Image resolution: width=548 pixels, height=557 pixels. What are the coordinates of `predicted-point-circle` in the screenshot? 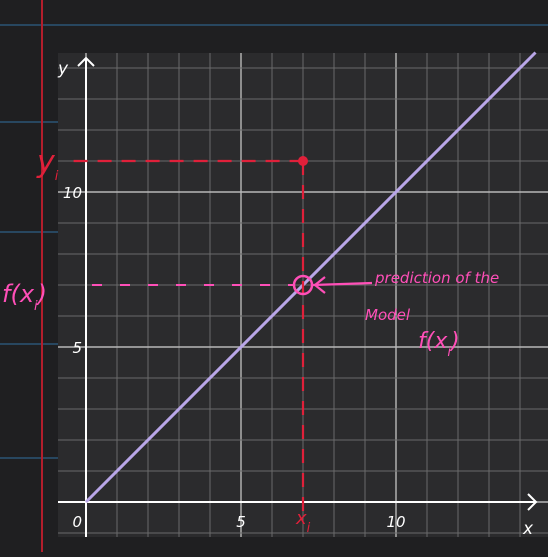 It's located at (303, 285).